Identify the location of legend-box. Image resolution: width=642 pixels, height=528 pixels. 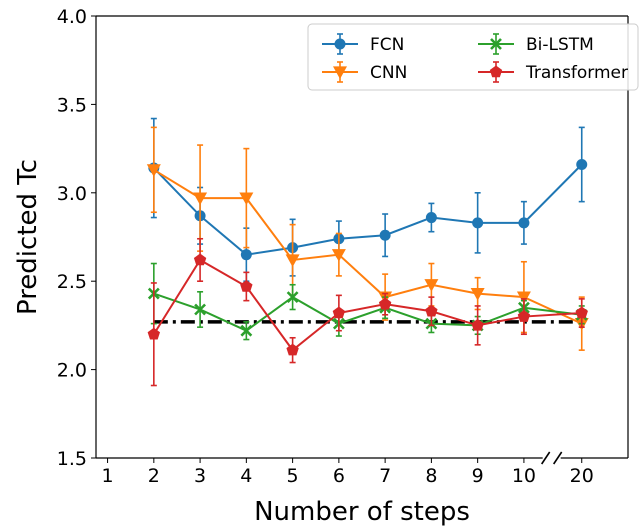
(473, 57).